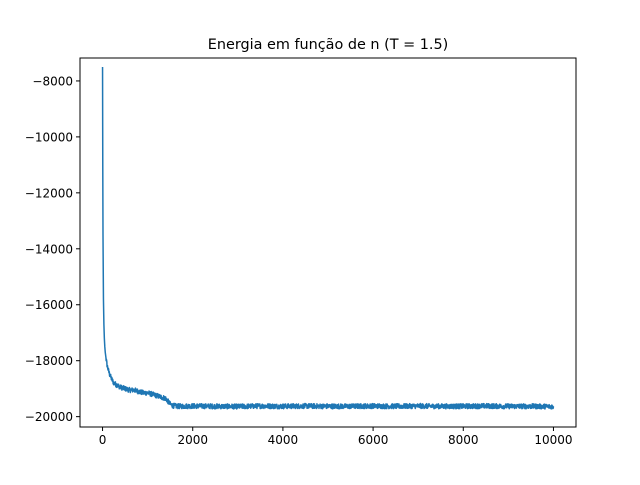 This screenshot has height=485, width=640. I want to click on x-tick-label: 2000, so click(192, 440).